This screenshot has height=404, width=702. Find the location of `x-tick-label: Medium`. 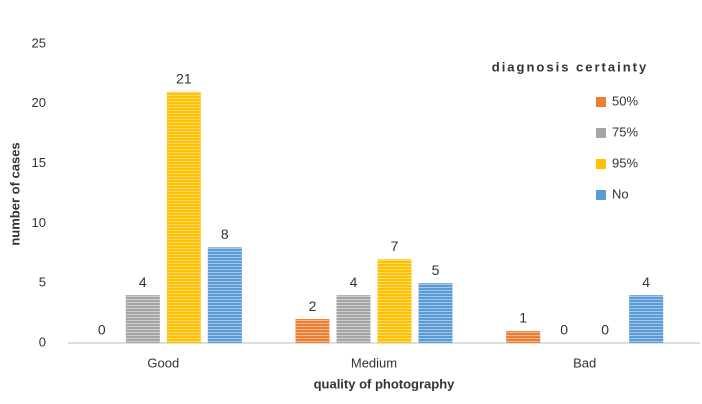

x-tick-label: Medium is located at coordinates (374, 362).